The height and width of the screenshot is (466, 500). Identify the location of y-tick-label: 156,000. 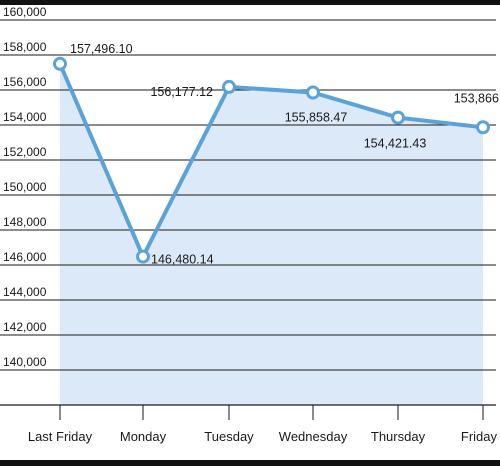
(25, 82).